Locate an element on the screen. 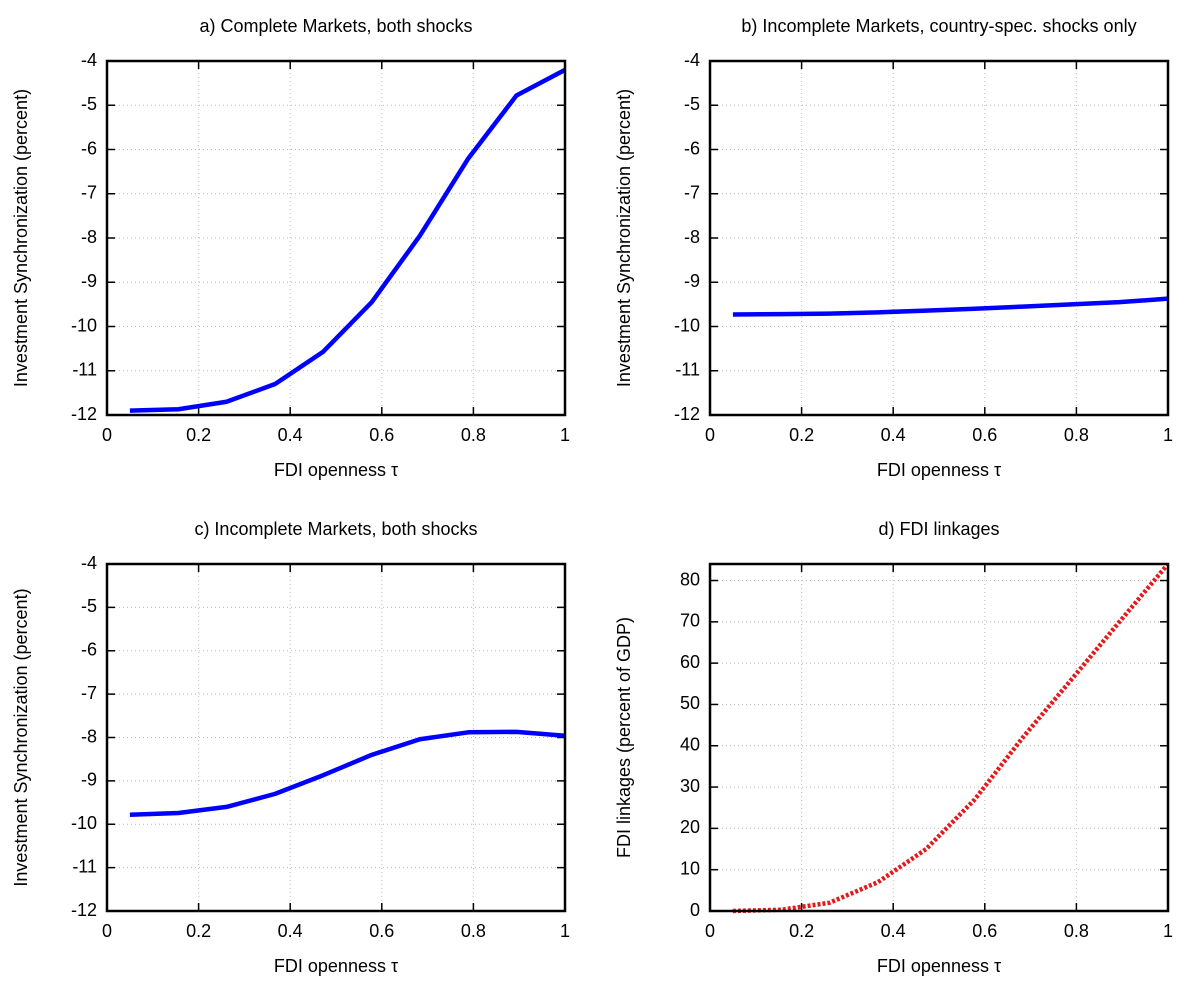 Image resolution: width=1200 pixels, height=992 pixels. y-tick-label: 60 is located at coordinates (690, 662).